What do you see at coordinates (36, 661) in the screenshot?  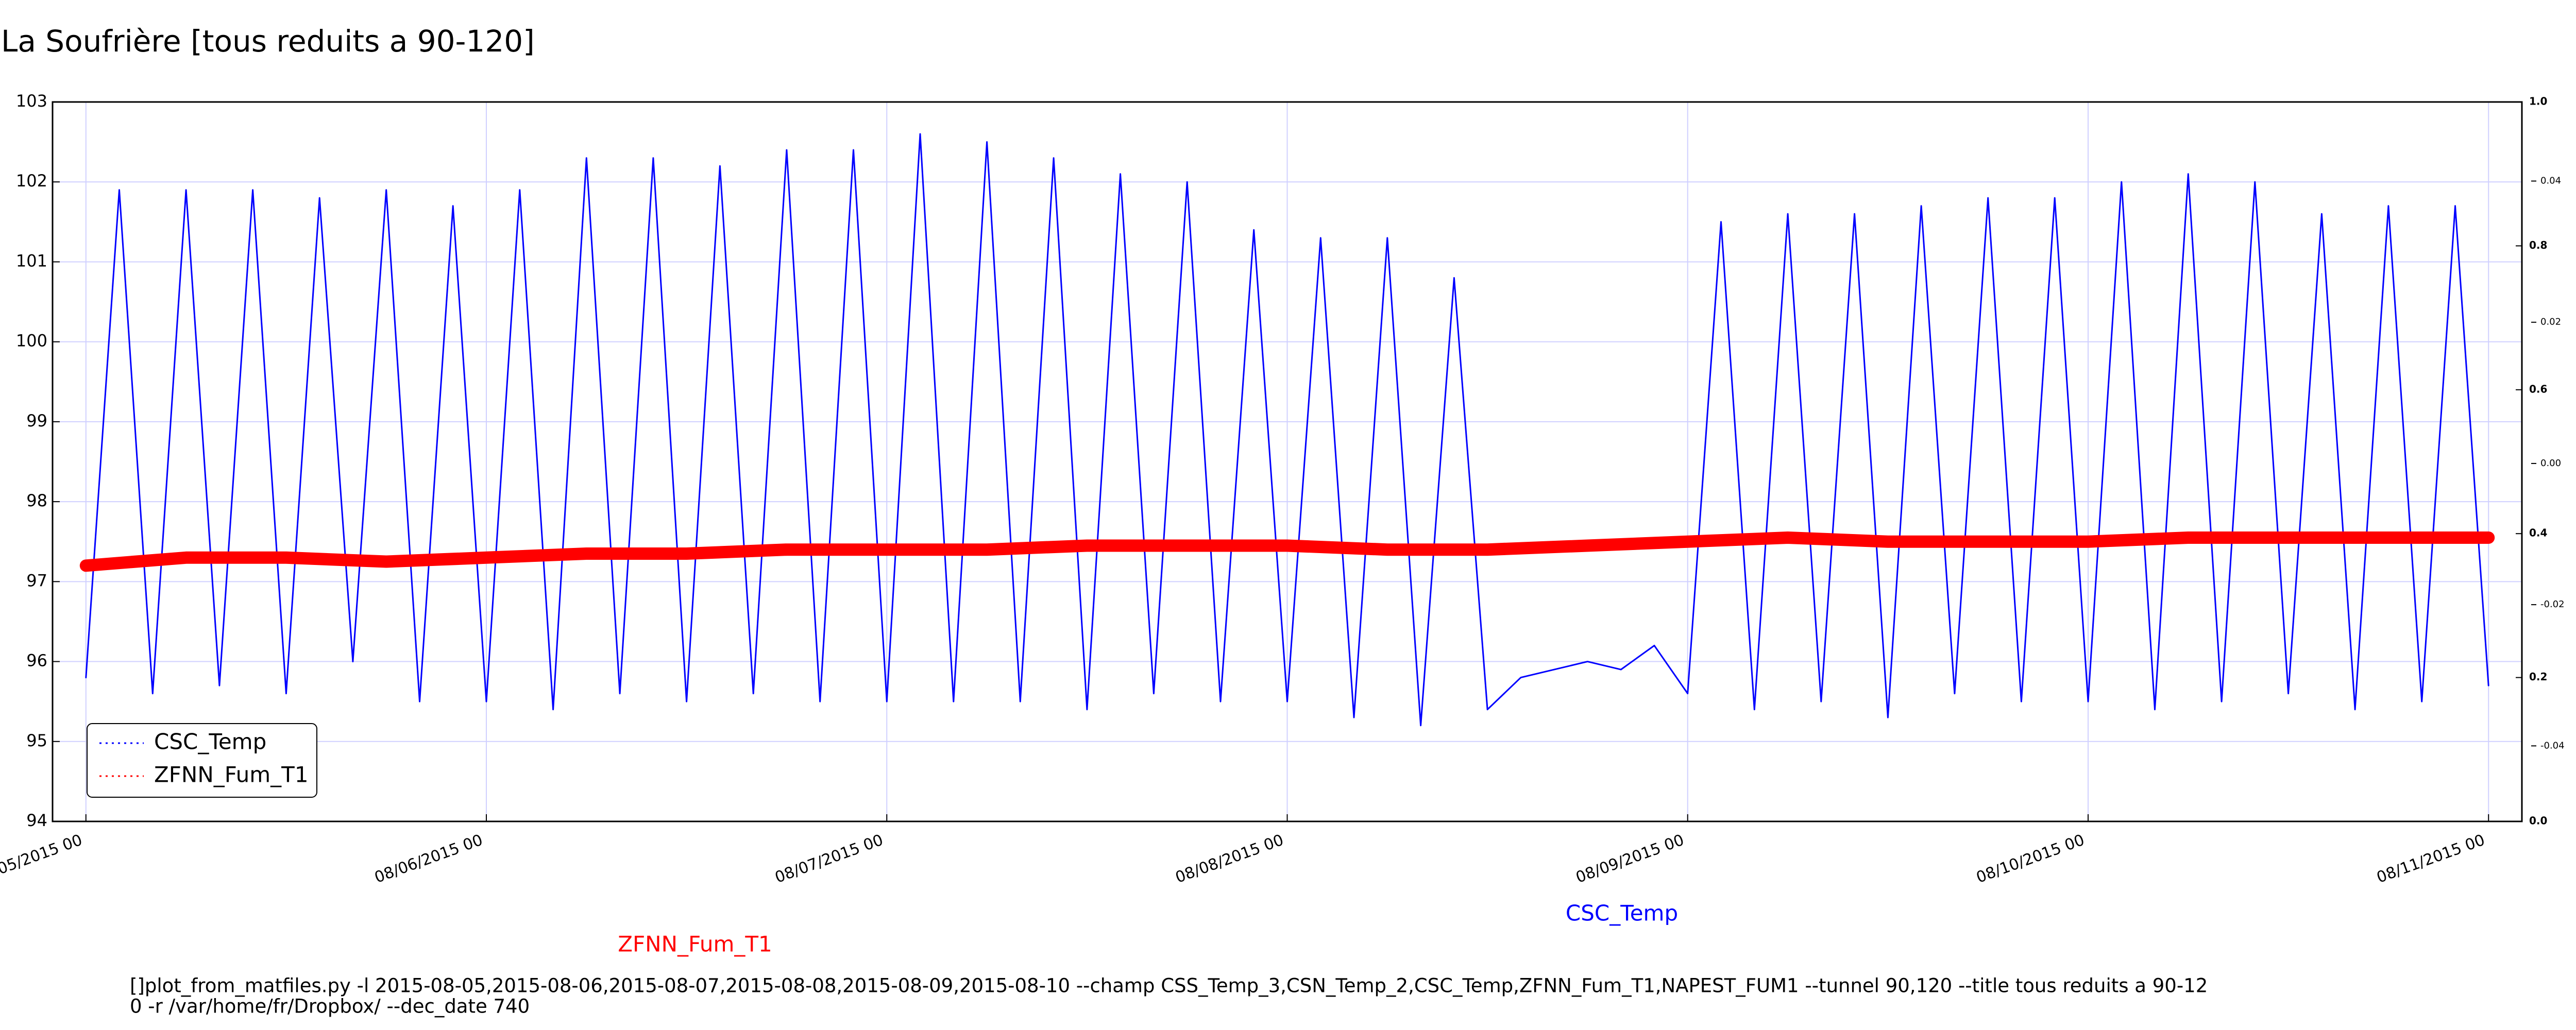 I see `y-tick-label: 96` at bounding box center [36, 661].